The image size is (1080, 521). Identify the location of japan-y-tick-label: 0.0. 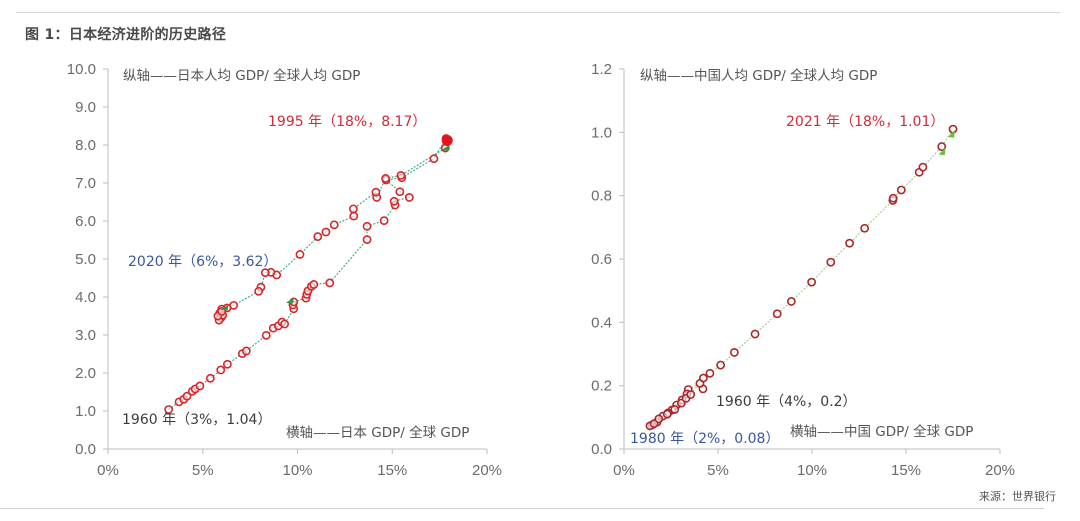
(85, 449).